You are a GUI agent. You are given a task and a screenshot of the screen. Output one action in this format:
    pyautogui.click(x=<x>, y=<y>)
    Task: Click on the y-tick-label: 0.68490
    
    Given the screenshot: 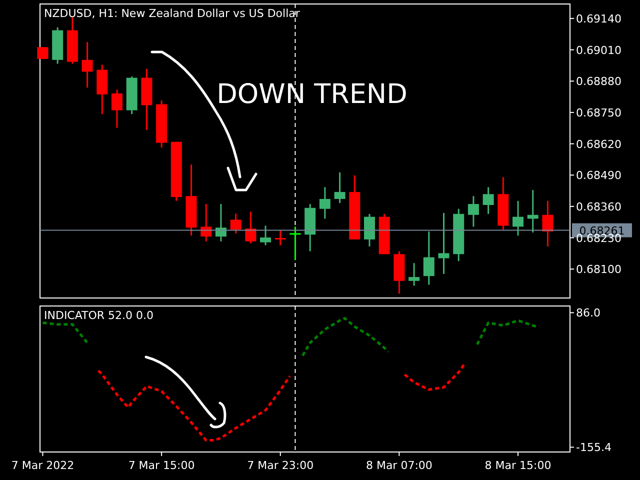 What is the action you would take?
    pyautogui.click(x=599, y=175)
    